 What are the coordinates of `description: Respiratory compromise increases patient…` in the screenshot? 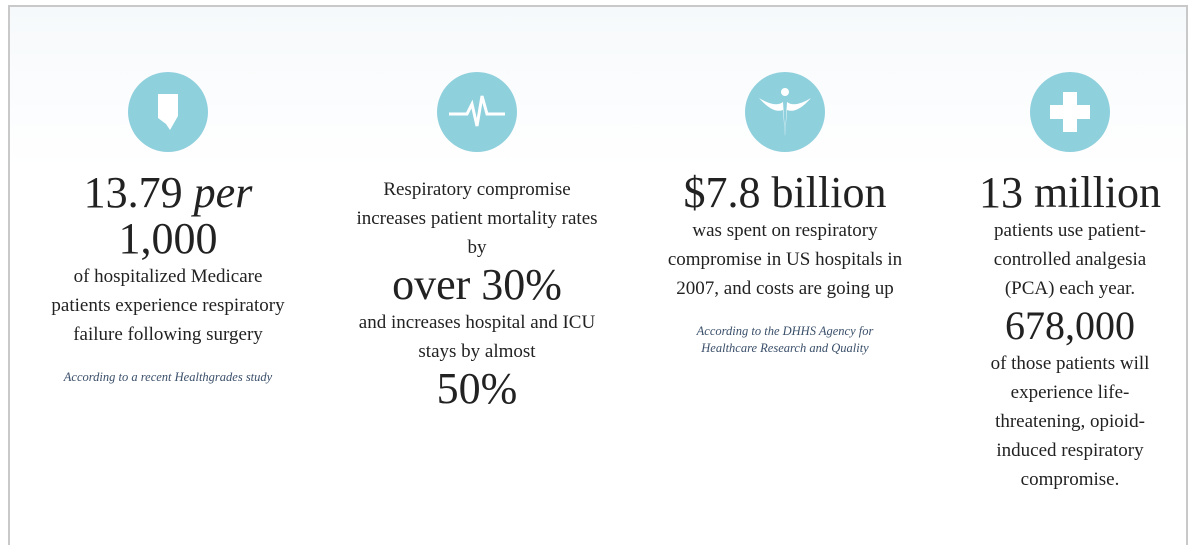 It's located at (477, 218).